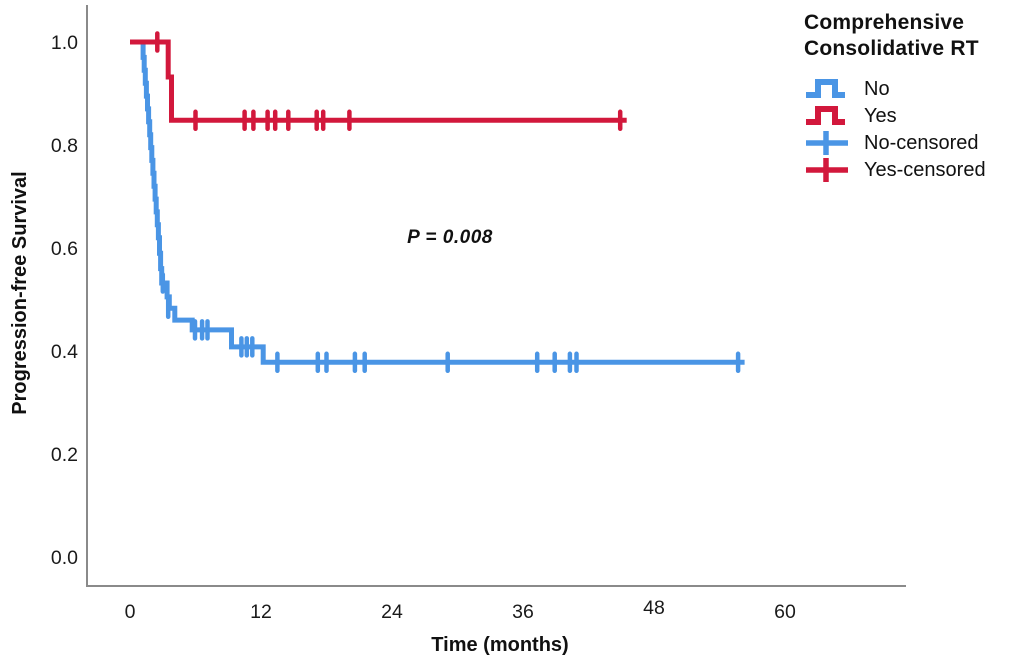  I want to click on x-axis-title: Time (months), so click(499, 645).